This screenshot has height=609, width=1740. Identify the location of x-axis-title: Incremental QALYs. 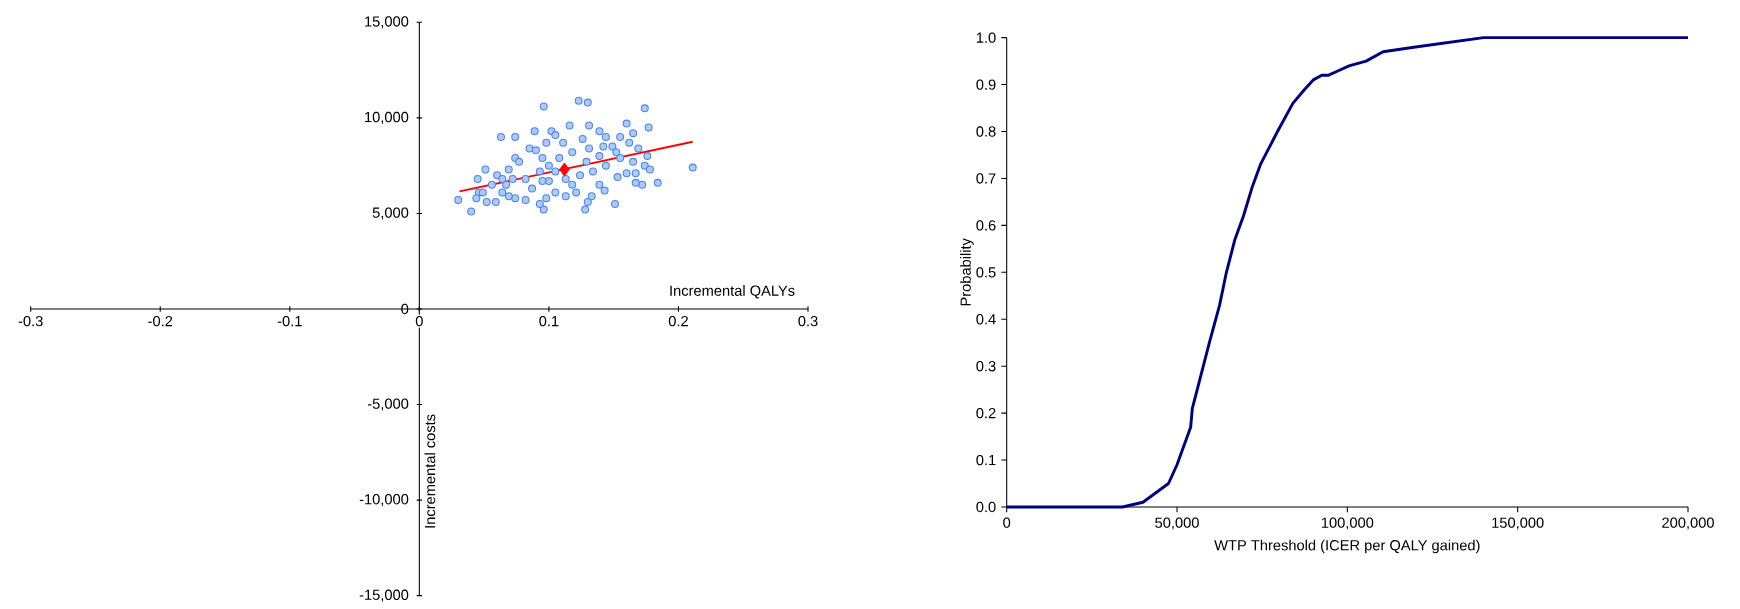
(732, 292).